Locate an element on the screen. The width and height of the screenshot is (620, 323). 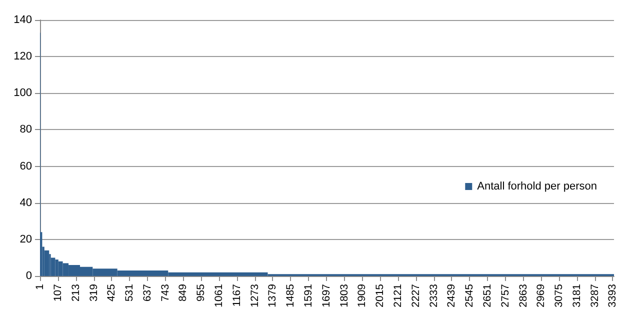
x-tick-label: 849 is located at coordinates (183, 293).